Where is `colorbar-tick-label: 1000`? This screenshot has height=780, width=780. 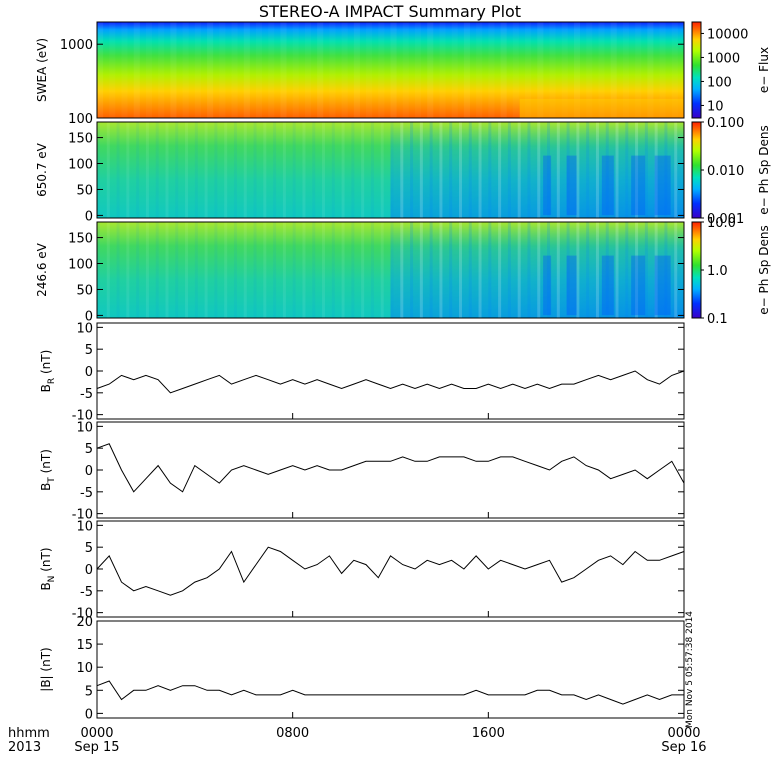 colorbar-tick-label: 1000 is located at coordinates (723, 58).